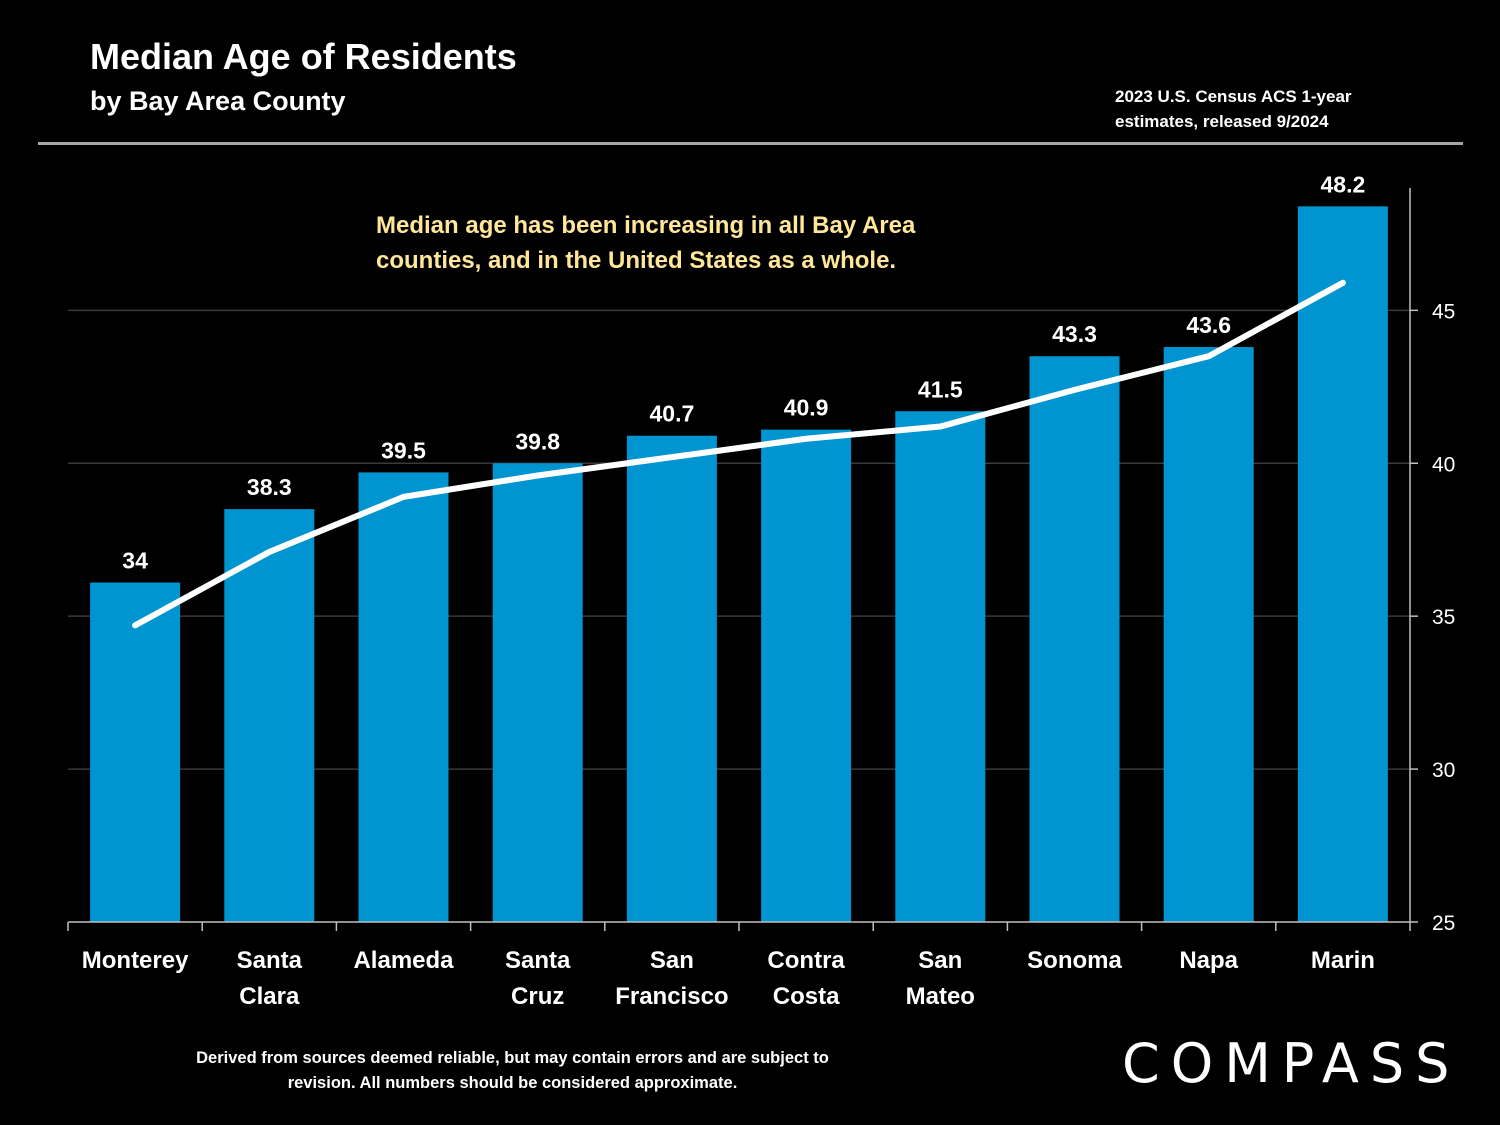  I want to click on source-line-2: estimates, released 9/2024, so click(1222, 121).